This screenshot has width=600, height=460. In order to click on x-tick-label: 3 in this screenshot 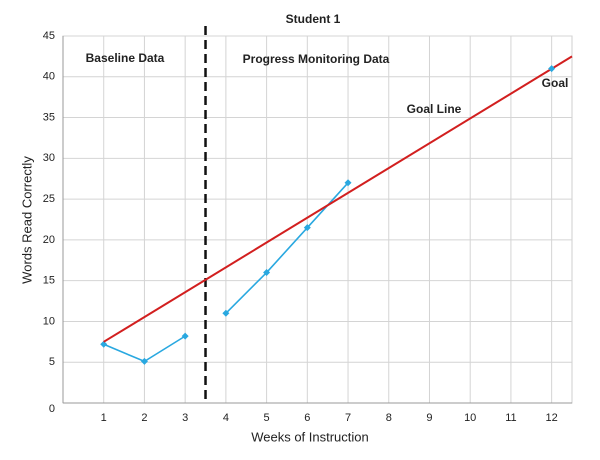, I will do `click(185, 418)`.